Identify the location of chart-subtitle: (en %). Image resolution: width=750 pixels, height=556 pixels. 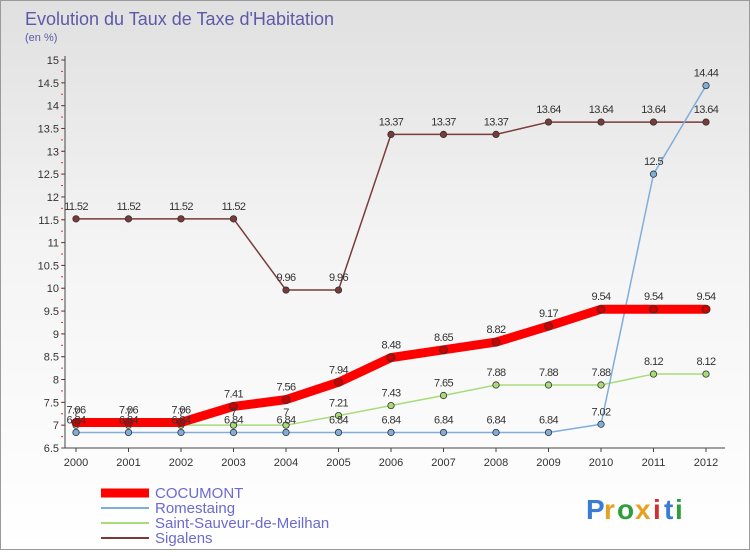
(41, 38).